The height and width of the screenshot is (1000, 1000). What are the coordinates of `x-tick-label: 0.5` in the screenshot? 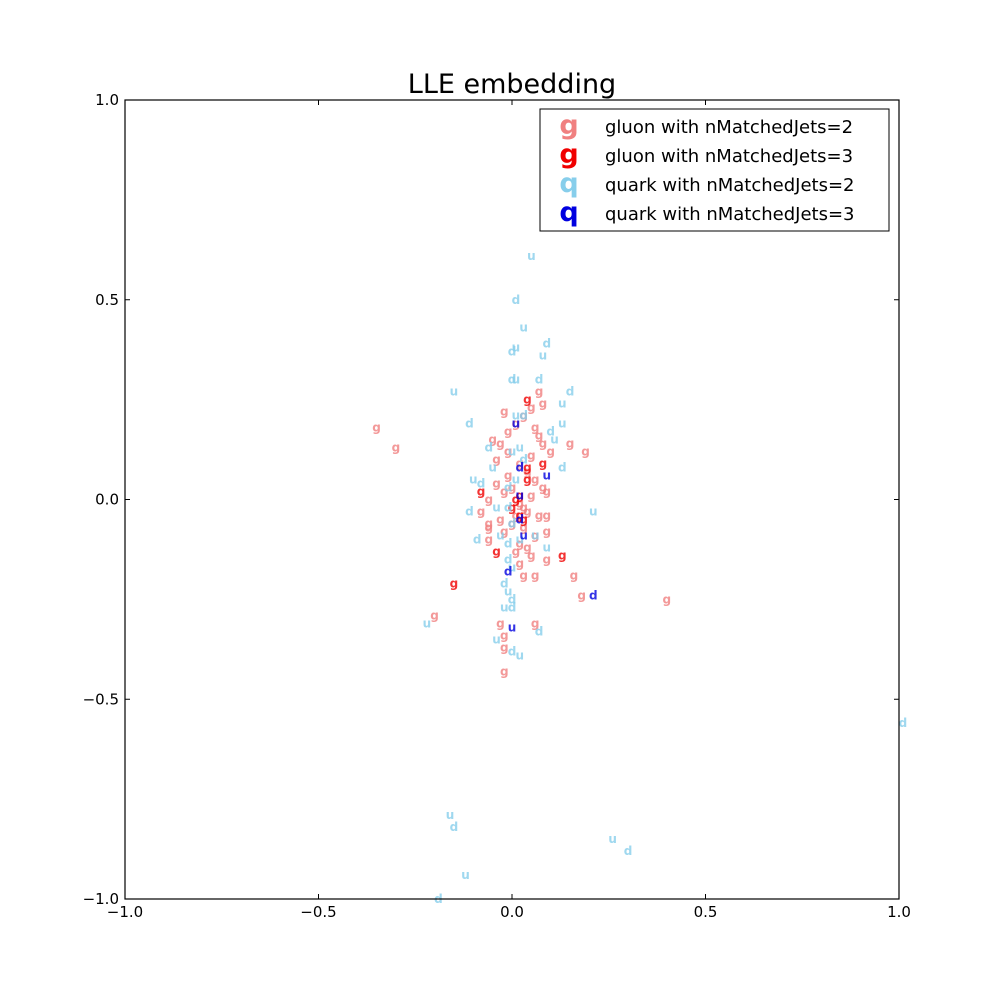 It's located at (706, 912).